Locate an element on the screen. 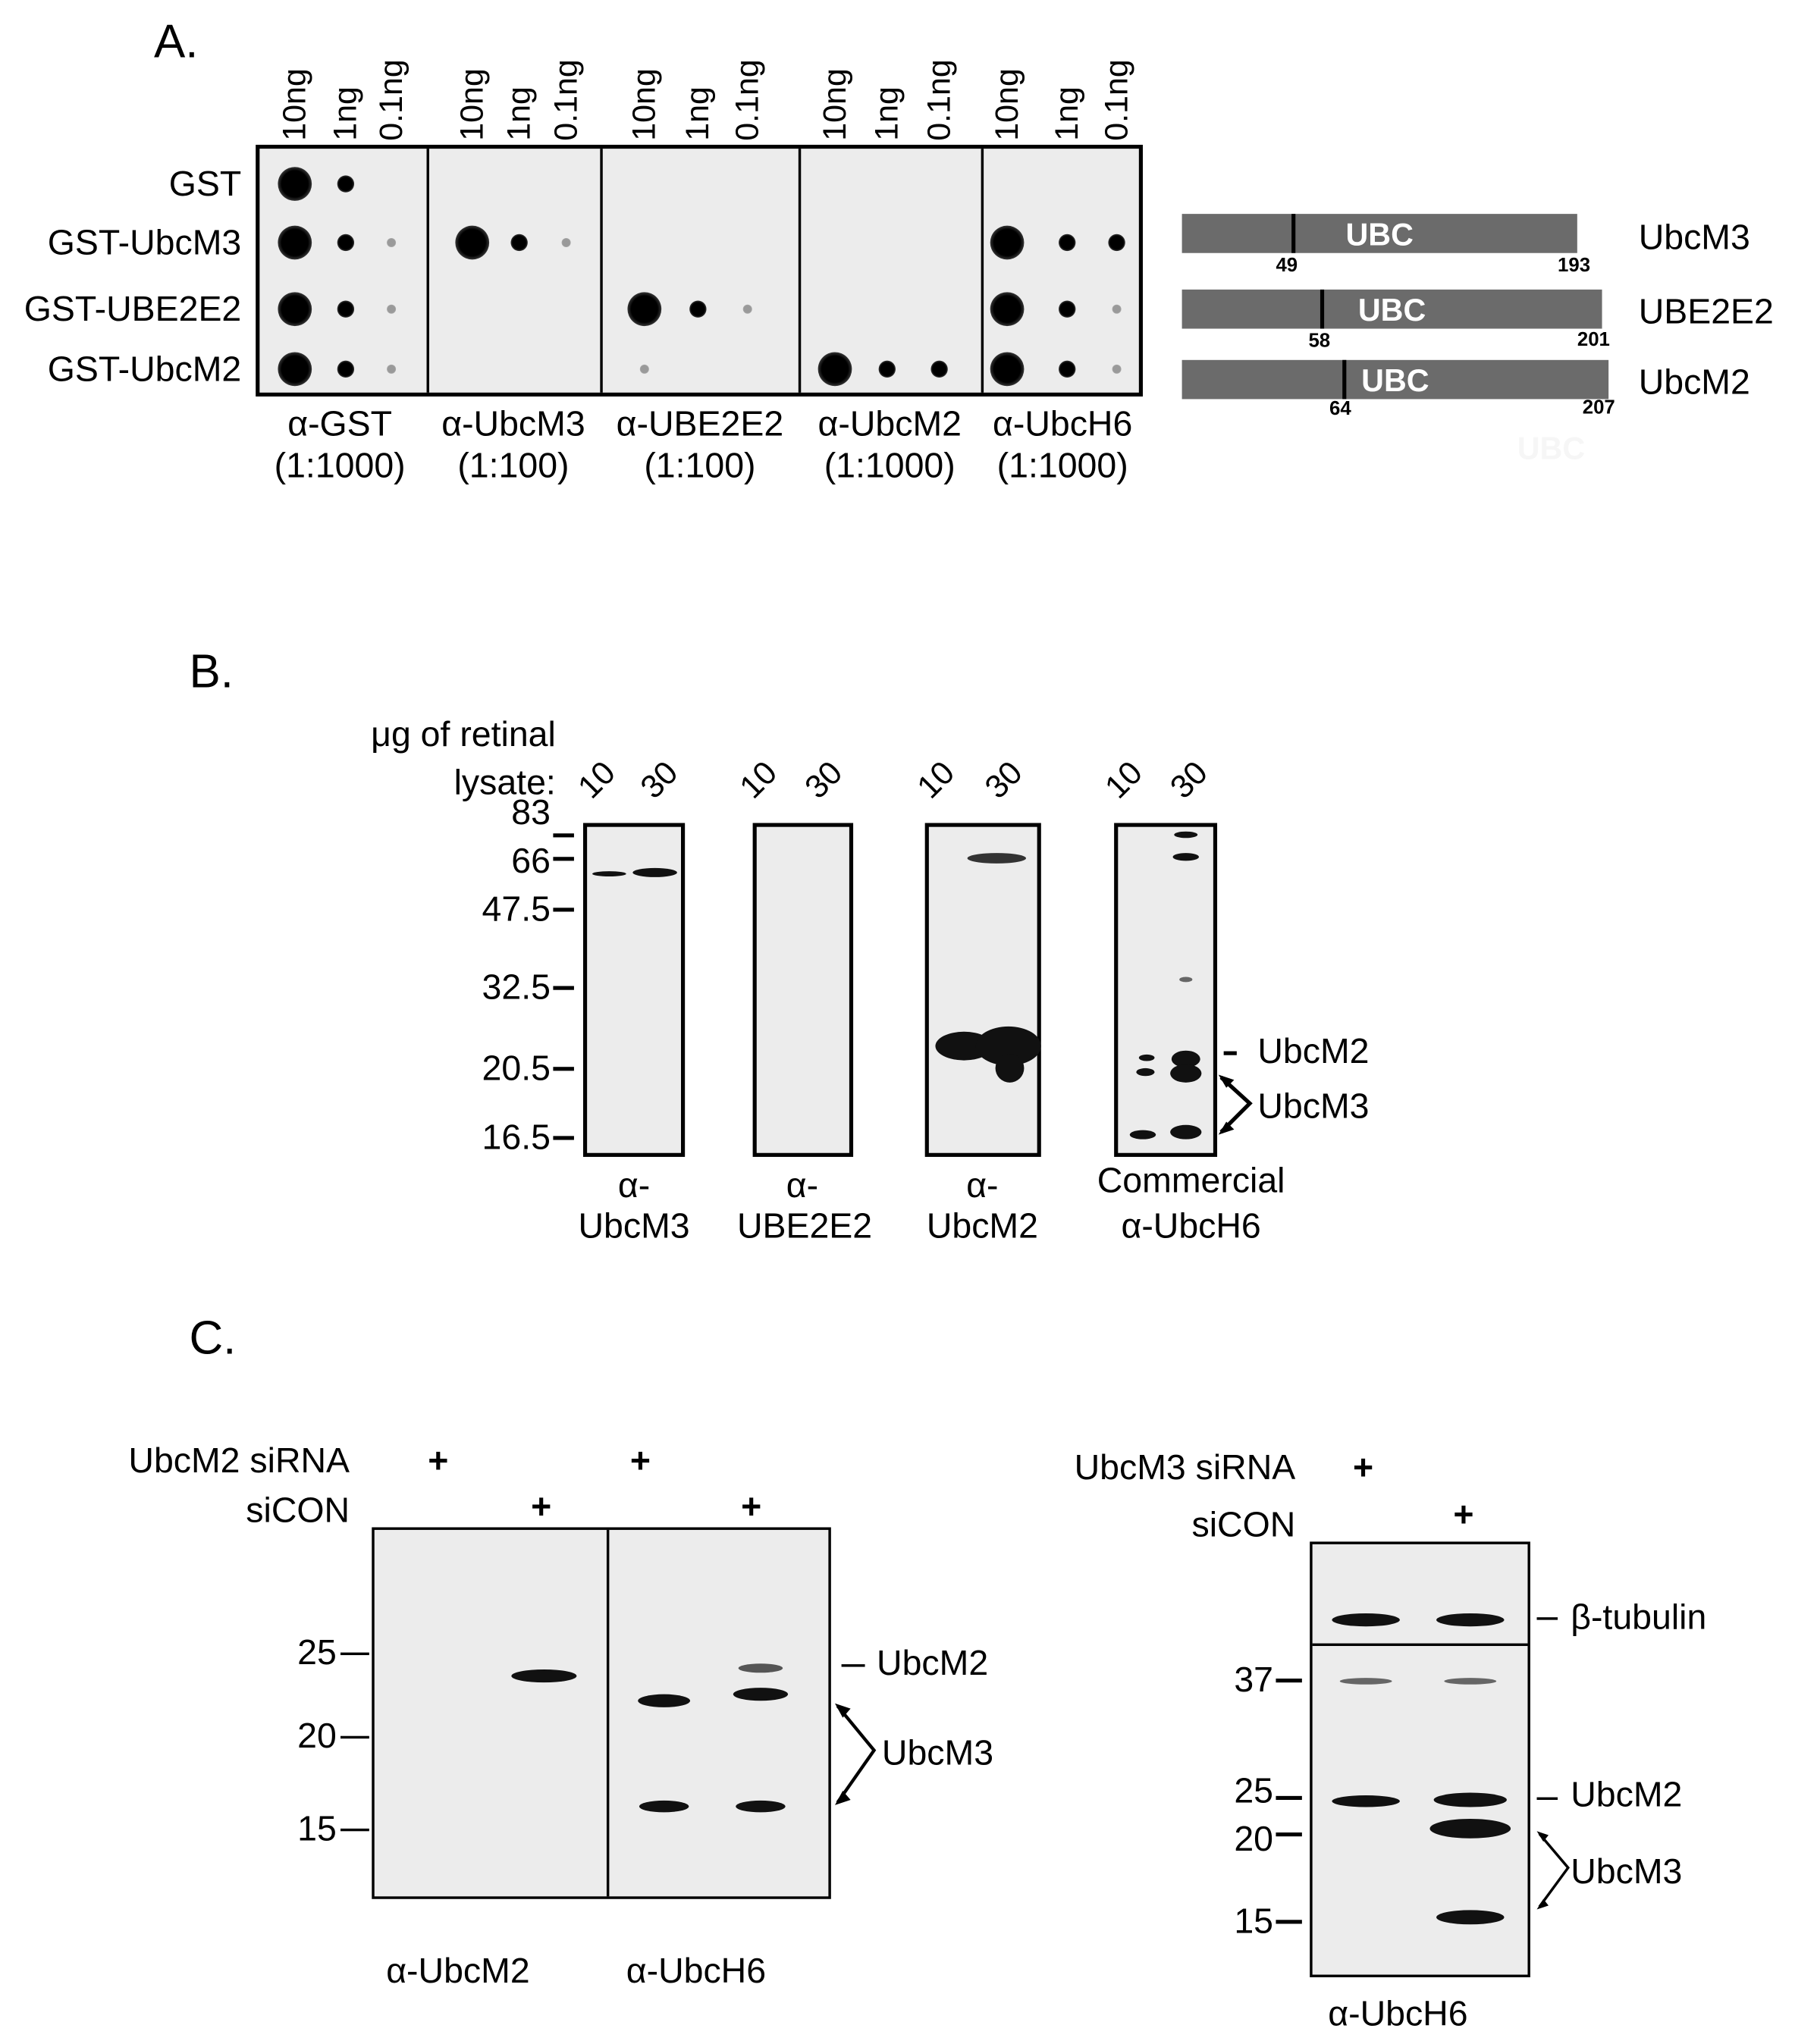 The height and width of the screenshot is (2044, 1795). antibody-label: α-UbcM3 is located at coordinates (513, 424).